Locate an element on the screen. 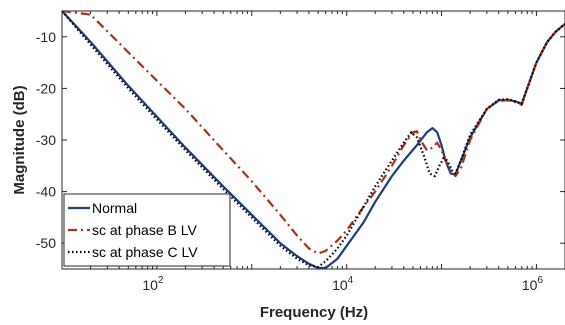 The width and height of the screenshot is (565, 325). x-tick-label: 10² is located at coordinates (153, 284).